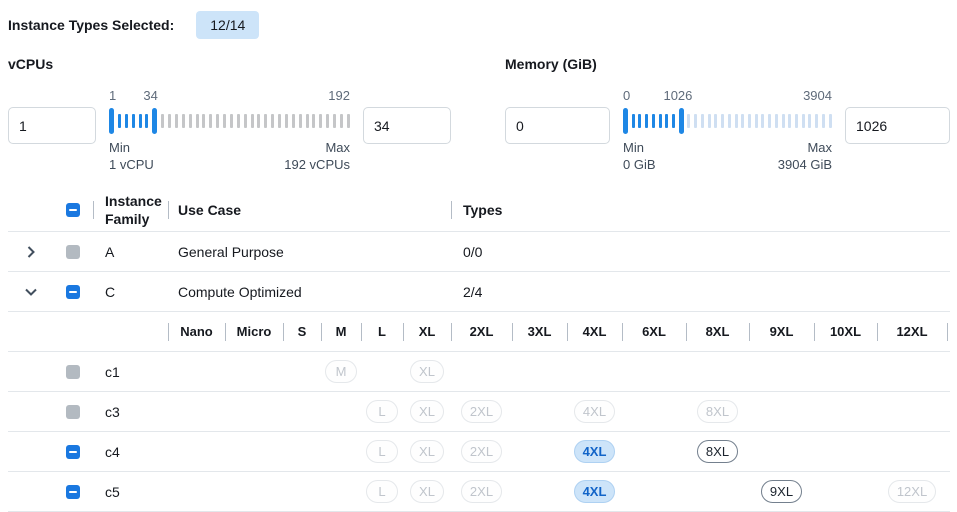  What do you see at coordinates (210, 209) in the screenshot?
I see `column-header-use-case: Use Case` at bounding box center [210, 209].